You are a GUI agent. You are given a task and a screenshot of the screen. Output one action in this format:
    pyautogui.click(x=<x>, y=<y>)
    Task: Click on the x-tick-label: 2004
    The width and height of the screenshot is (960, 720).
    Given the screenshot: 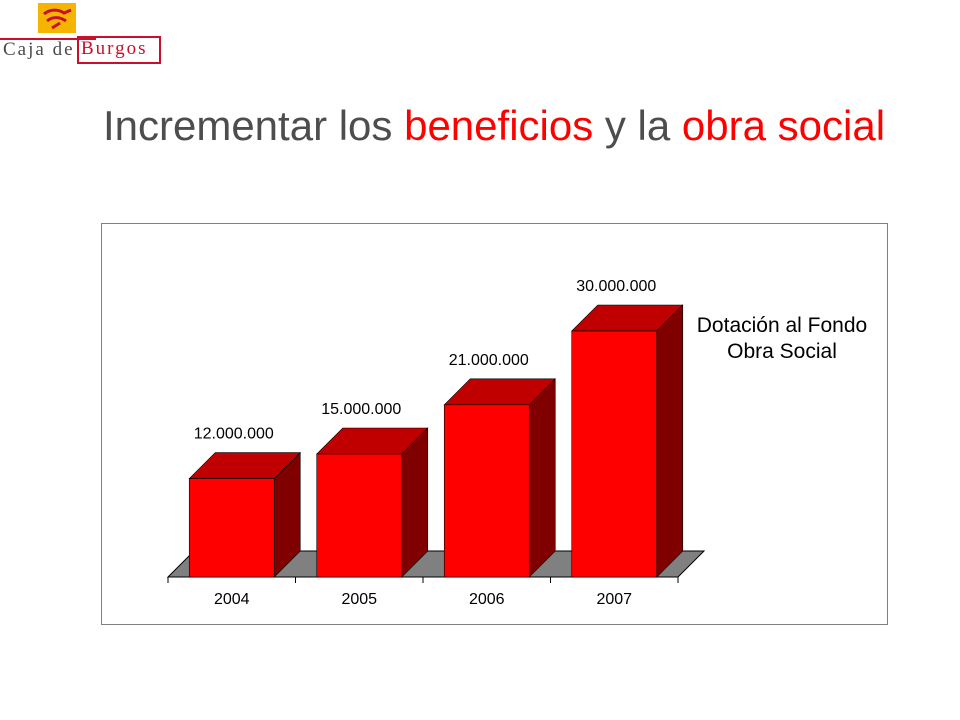 What is the action you would take?
    pyautogui.click(x=232, y=599)
    